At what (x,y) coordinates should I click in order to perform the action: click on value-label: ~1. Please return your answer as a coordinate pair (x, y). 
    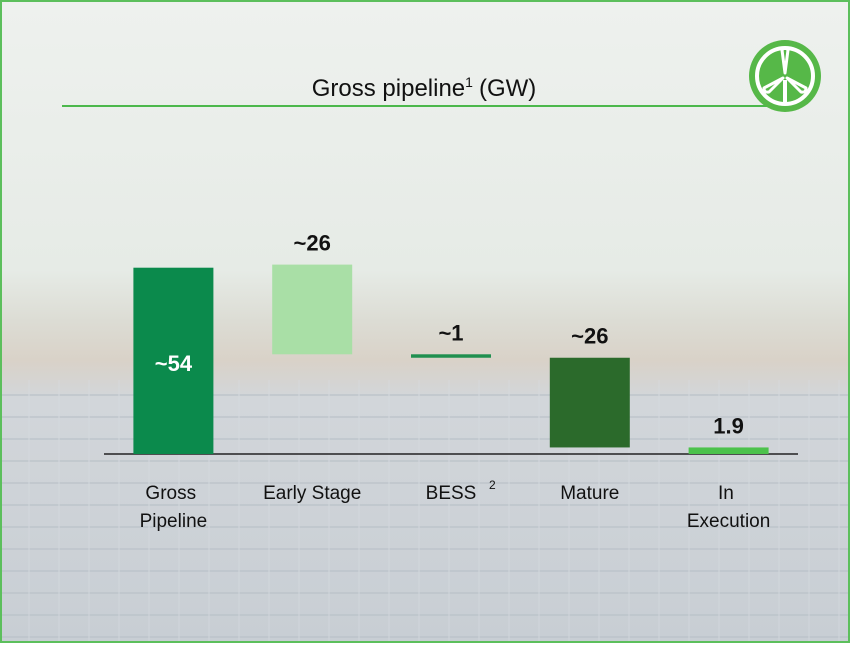
    Looking at the image, I should click on (450, 332).